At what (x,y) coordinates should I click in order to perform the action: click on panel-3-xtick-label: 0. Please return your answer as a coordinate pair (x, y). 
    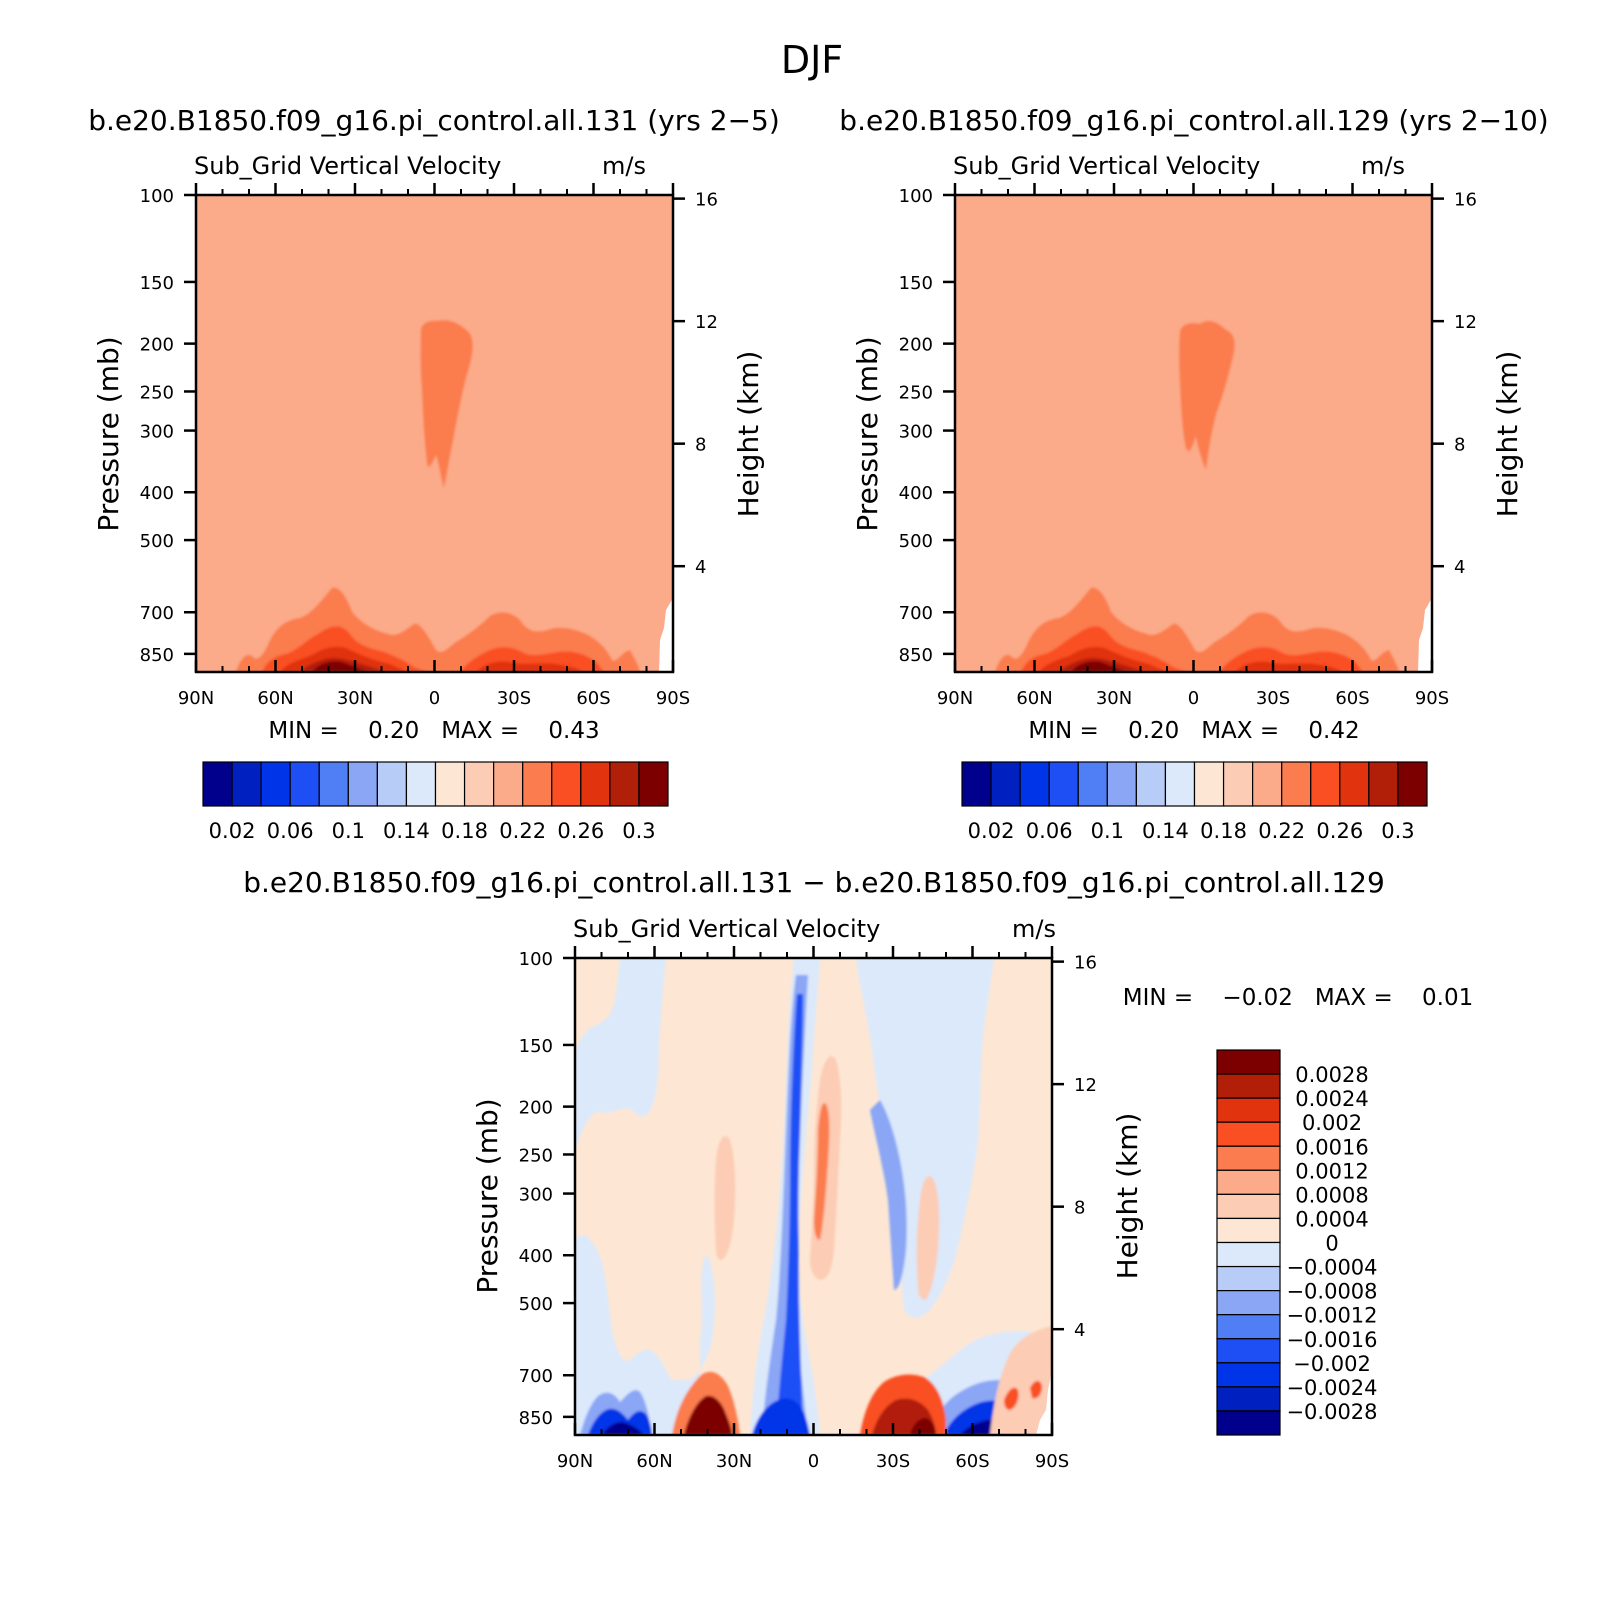
    Looking at the image, I should click on (813, 1461).